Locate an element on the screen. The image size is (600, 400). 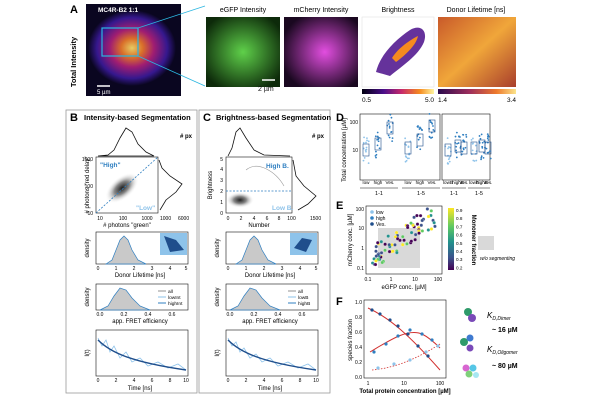
b-time-tick-4: 8 is located at coordinates (170, 381).